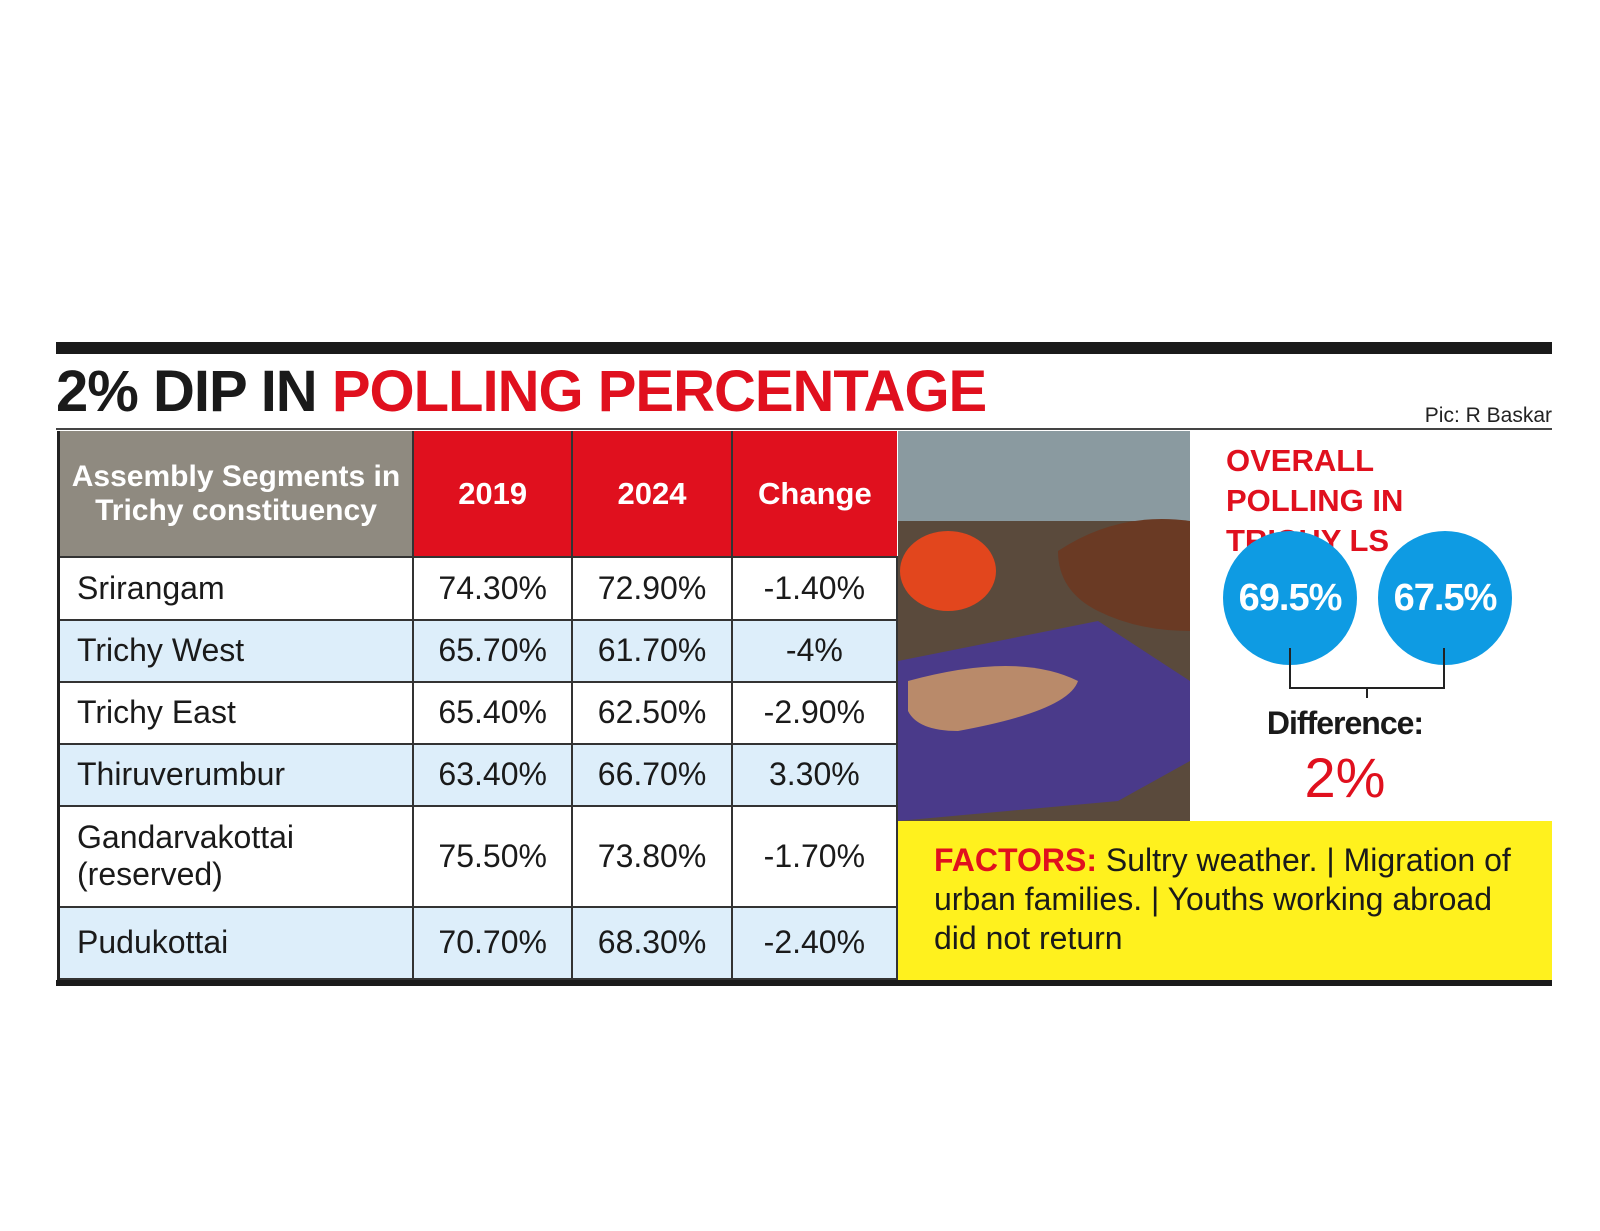 The image size is (1600, 1231). I want to click on table-row: Trichy East 65.40% 62.50% -2.90%, so click(478, 712).